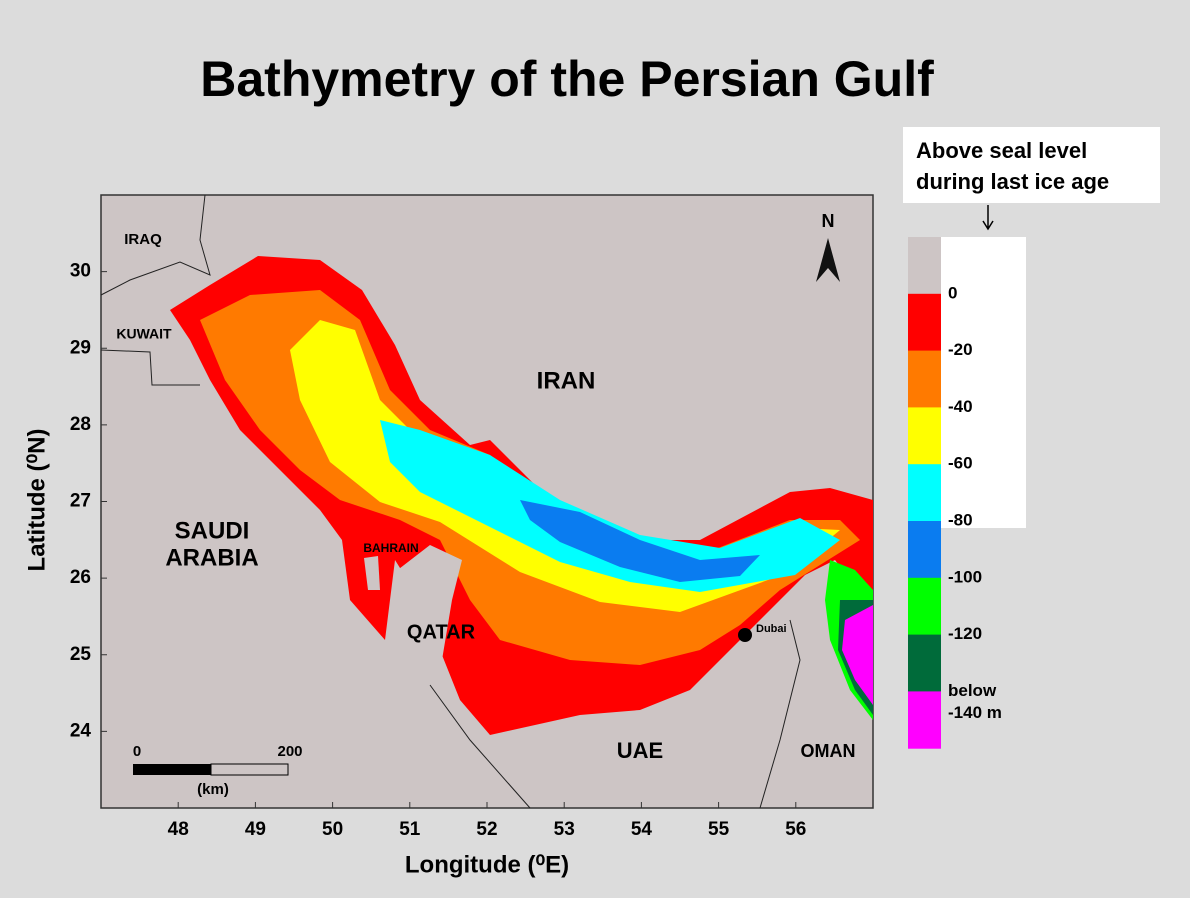 Image resolution: width=1190 pixels, height=898 pixels. What do you see at coordinates (975, 712) in the screenshot?
I see `legend-label: -140 m` at bounding box center [975, 712].